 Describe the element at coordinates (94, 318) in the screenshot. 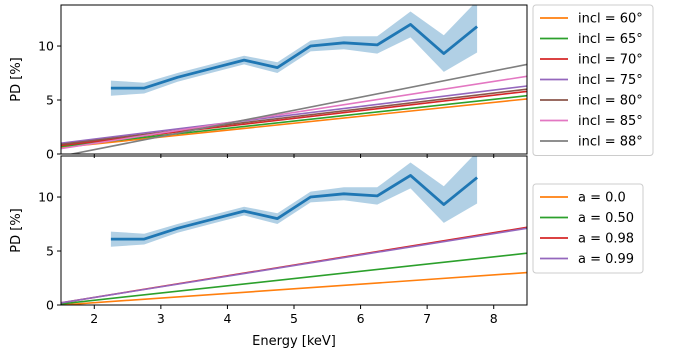

I see `x-tick-label: 2` at that location.